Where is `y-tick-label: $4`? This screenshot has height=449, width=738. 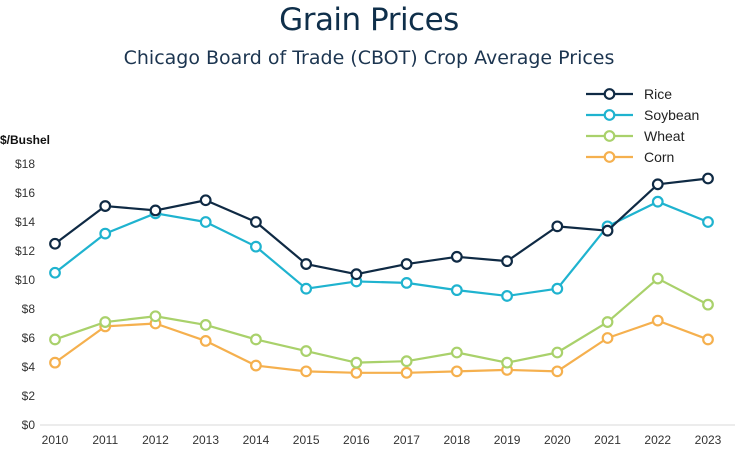
y-tick-label: $4 is located at coordinates (29, 367).